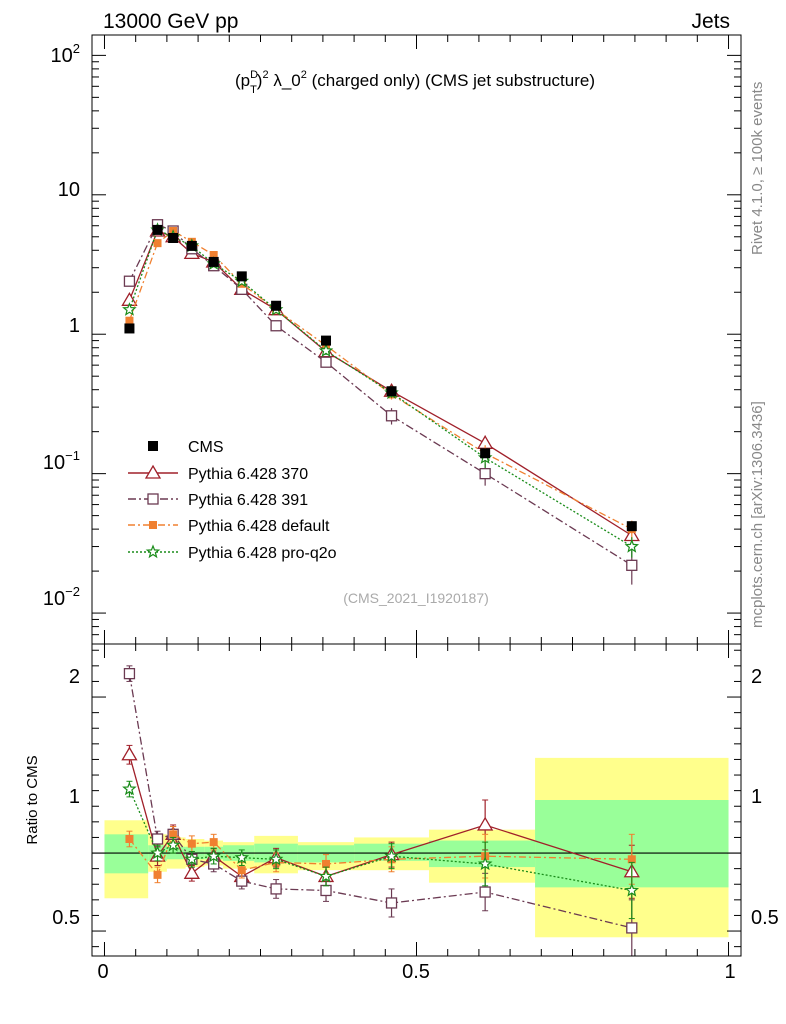  I want to click on legend-entry-370: Pythia 6.428 370, so click(218, 473).